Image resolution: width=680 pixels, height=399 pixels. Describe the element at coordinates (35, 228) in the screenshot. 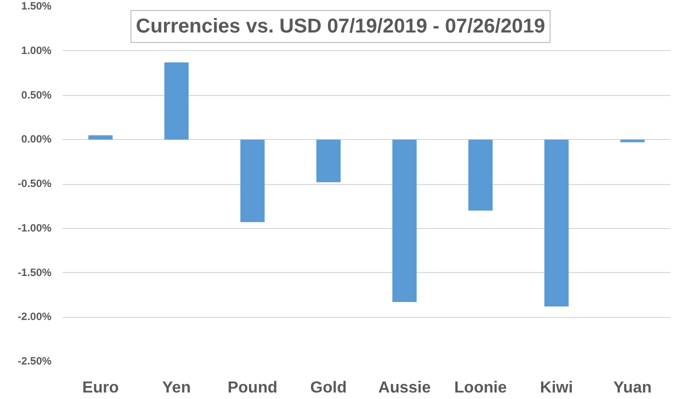

I see `y-tick-label: -1.00%` at that location.